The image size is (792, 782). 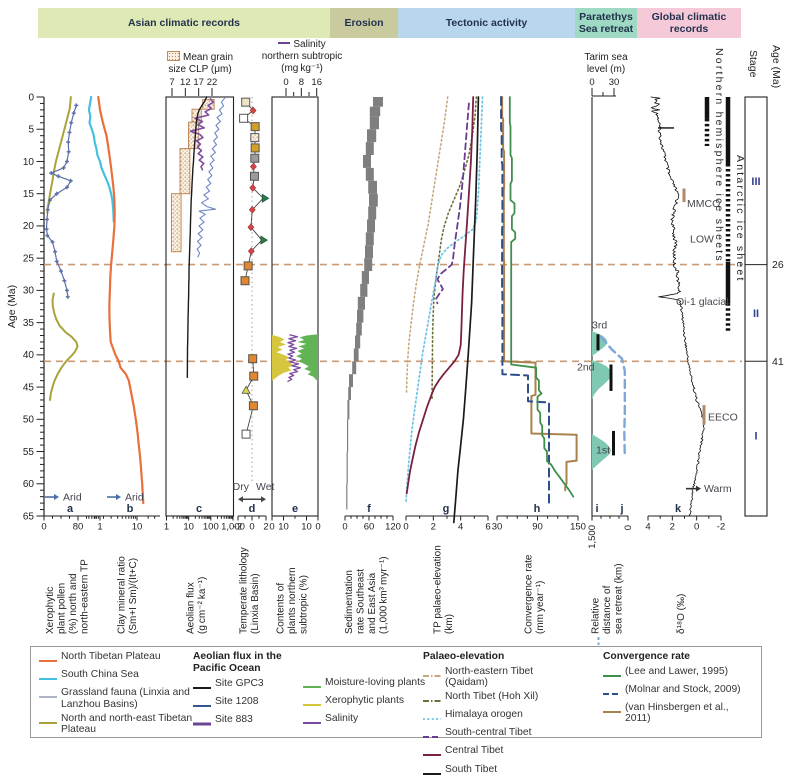 I want to click on grain-title-line: Mean grain, so click(x=208, y=57).